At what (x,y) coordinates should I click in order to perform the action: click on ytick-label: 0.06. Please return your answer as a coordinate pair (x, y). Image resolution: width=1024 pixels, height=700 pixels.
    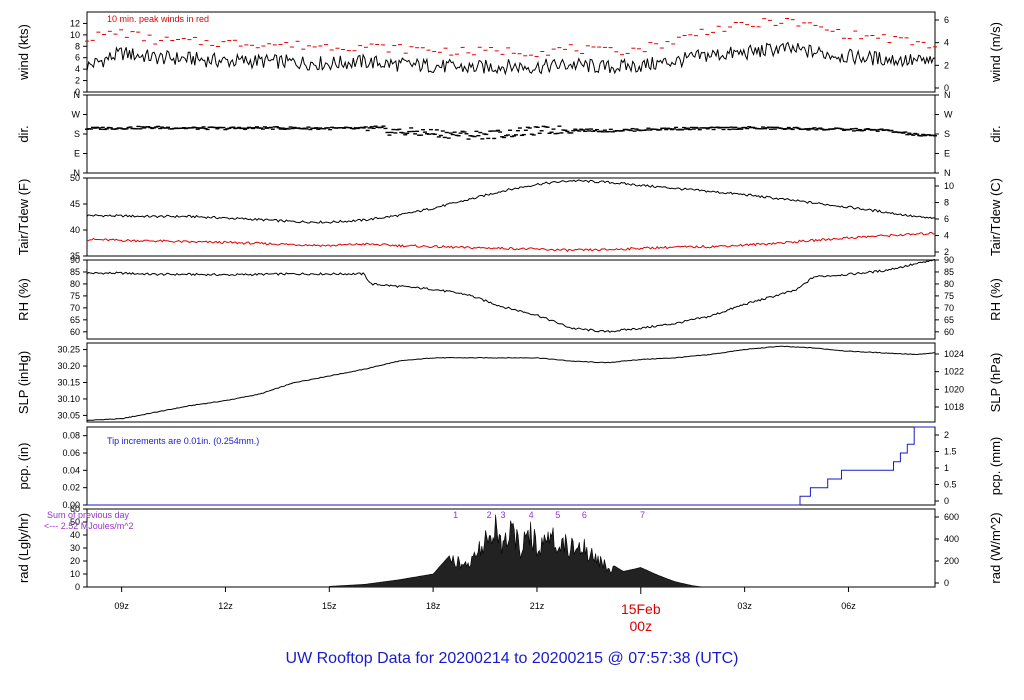
    Looking at the image, I should click on (71, 453).